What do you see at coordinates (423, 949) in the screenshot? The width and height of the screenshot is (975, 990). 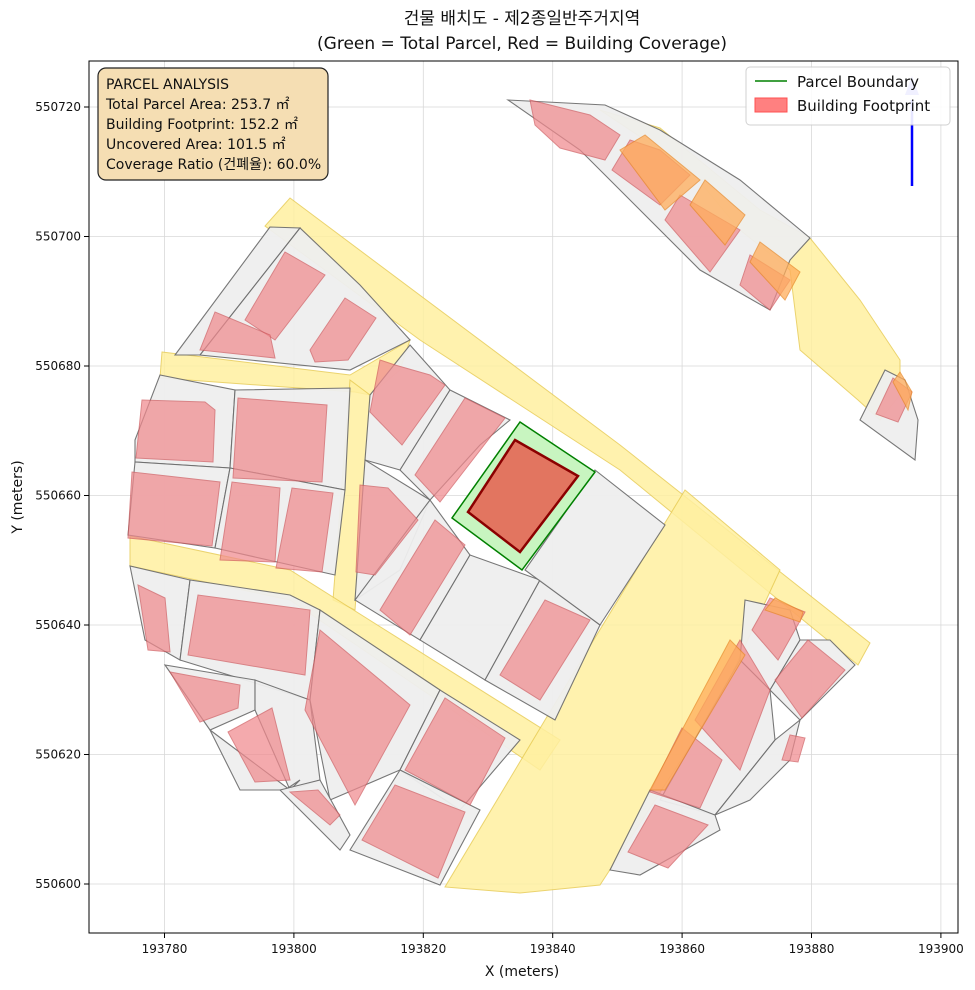 I see `x-tick-label: 193820` at bounding box center [423, 949].